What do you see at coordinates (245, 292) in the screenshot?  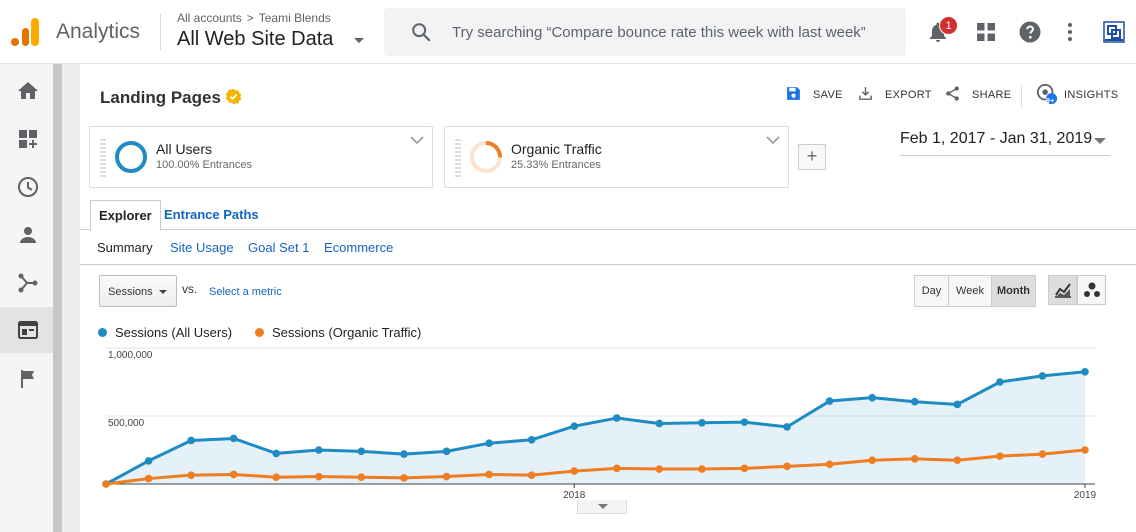 I see `select-metric-link: Select a metric` at bounding box center [245, 292].